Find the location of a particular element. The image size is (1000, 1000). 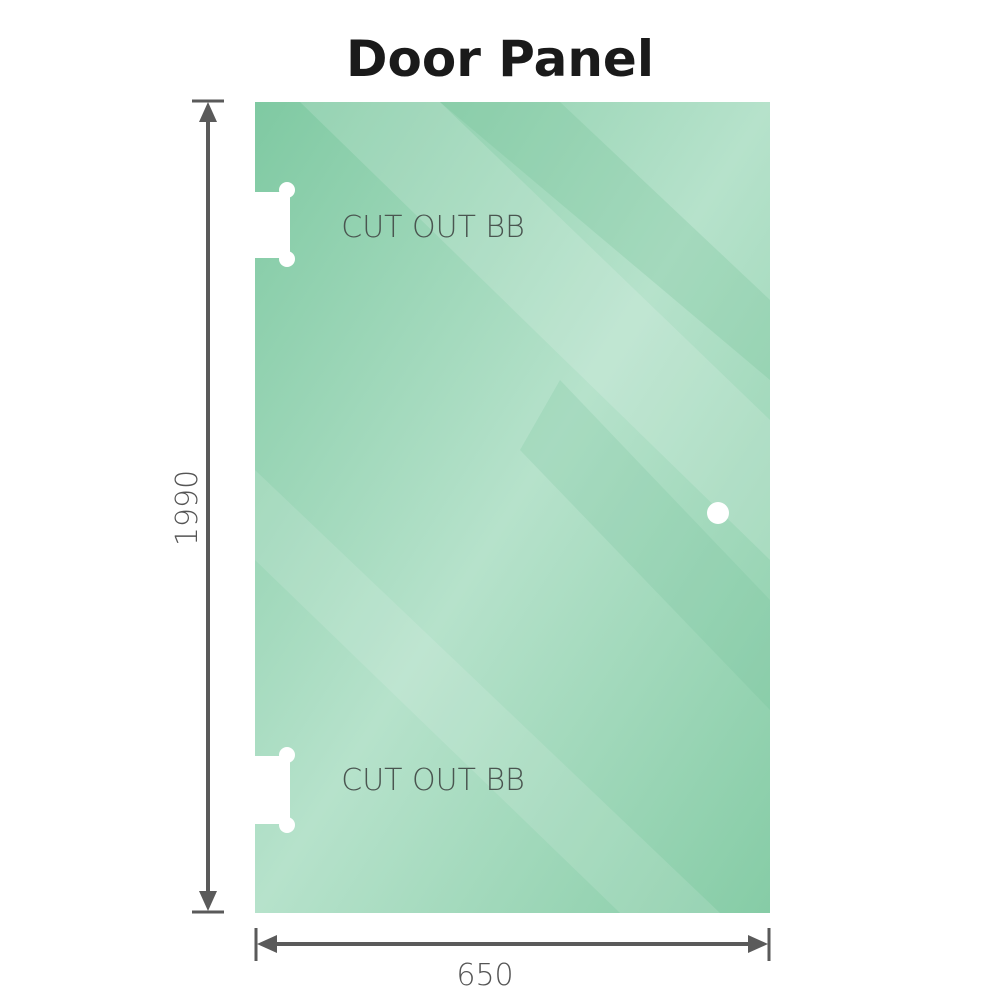

width-dimension is located at coordinates (512, 944).